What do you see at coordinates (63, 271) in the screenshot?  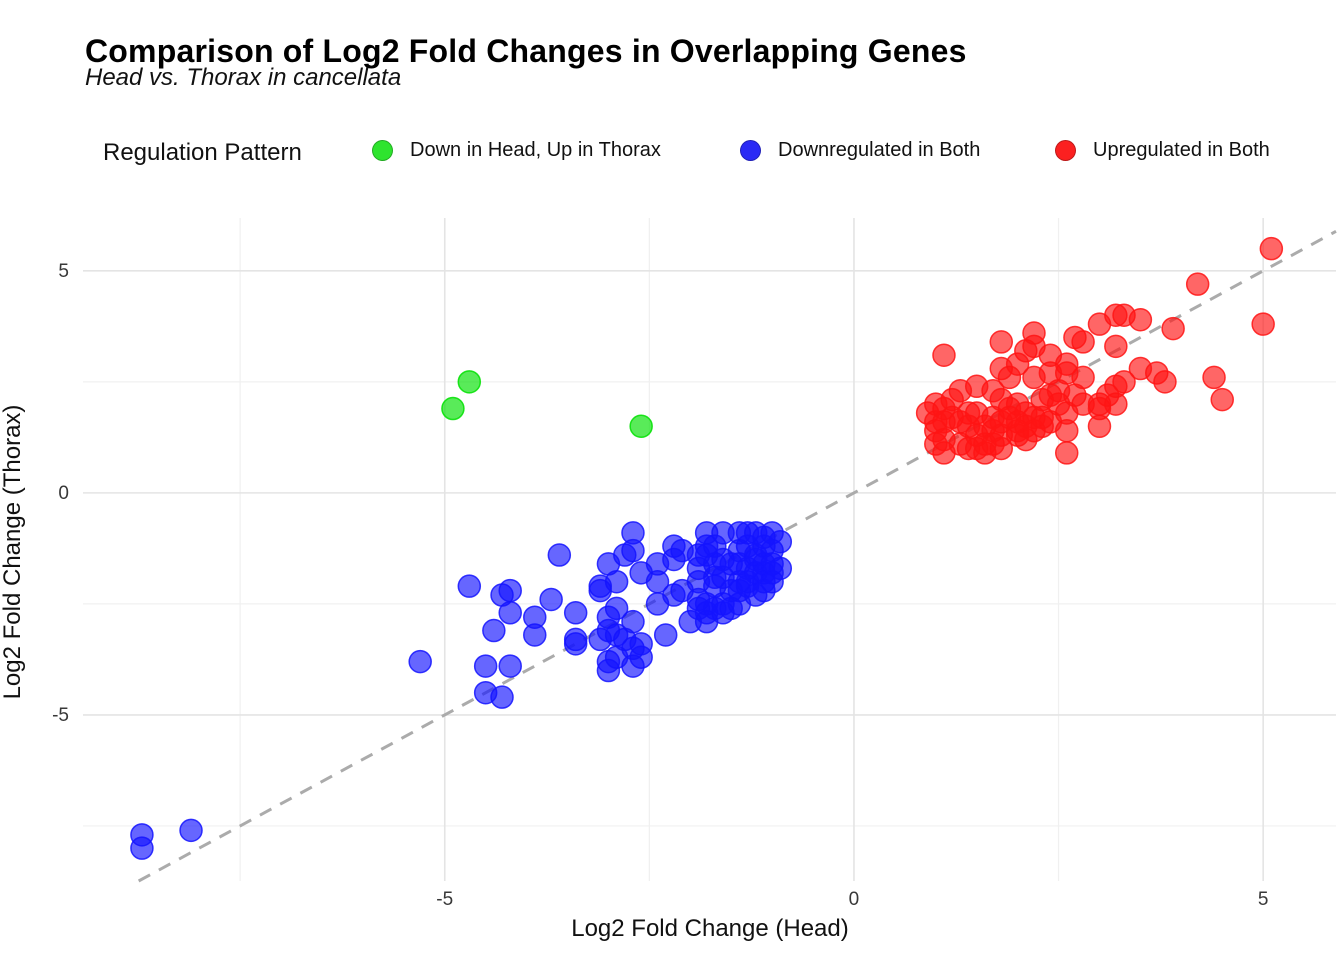 I see `y-tick-label: 5` at bounding box center [63, 271].